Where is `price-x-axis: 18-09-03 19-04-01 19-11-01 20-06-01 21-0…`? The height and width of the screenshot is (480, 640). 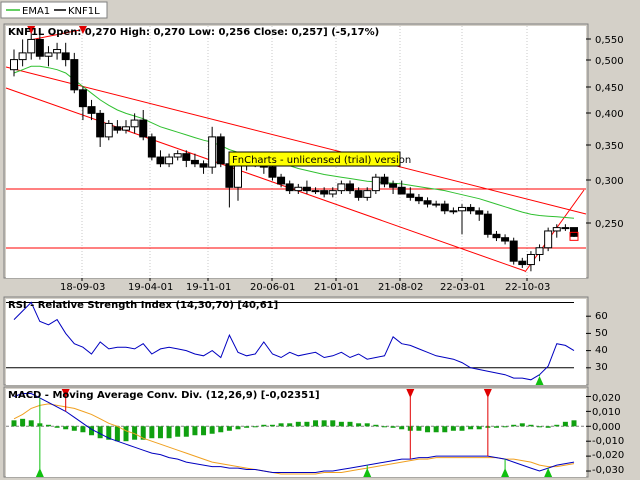 price-x-axis: 18-09-03 19-04-01 19-11-01 20-06-01 21-0… is located at coordinates (305, 287).